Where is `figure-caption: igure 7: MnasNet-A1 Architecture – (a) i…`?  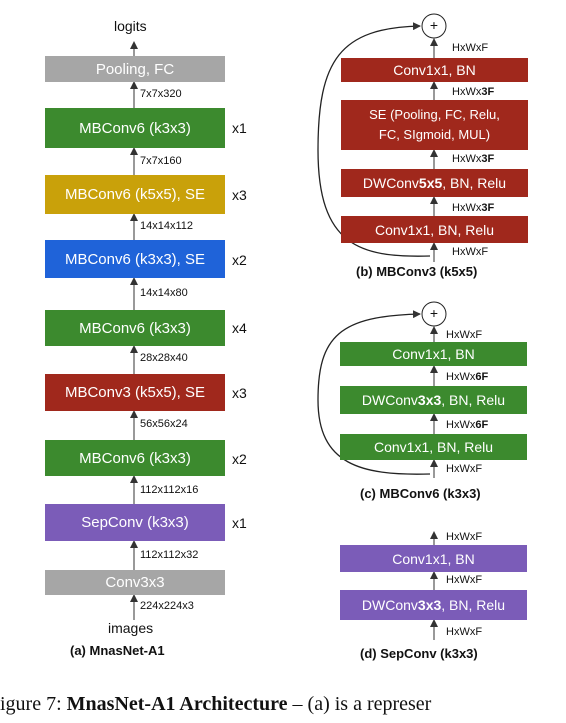
figure-caption: igure 7: MnasNet-A1 Architecture – (a) i… is located at coordinates (216, 704).